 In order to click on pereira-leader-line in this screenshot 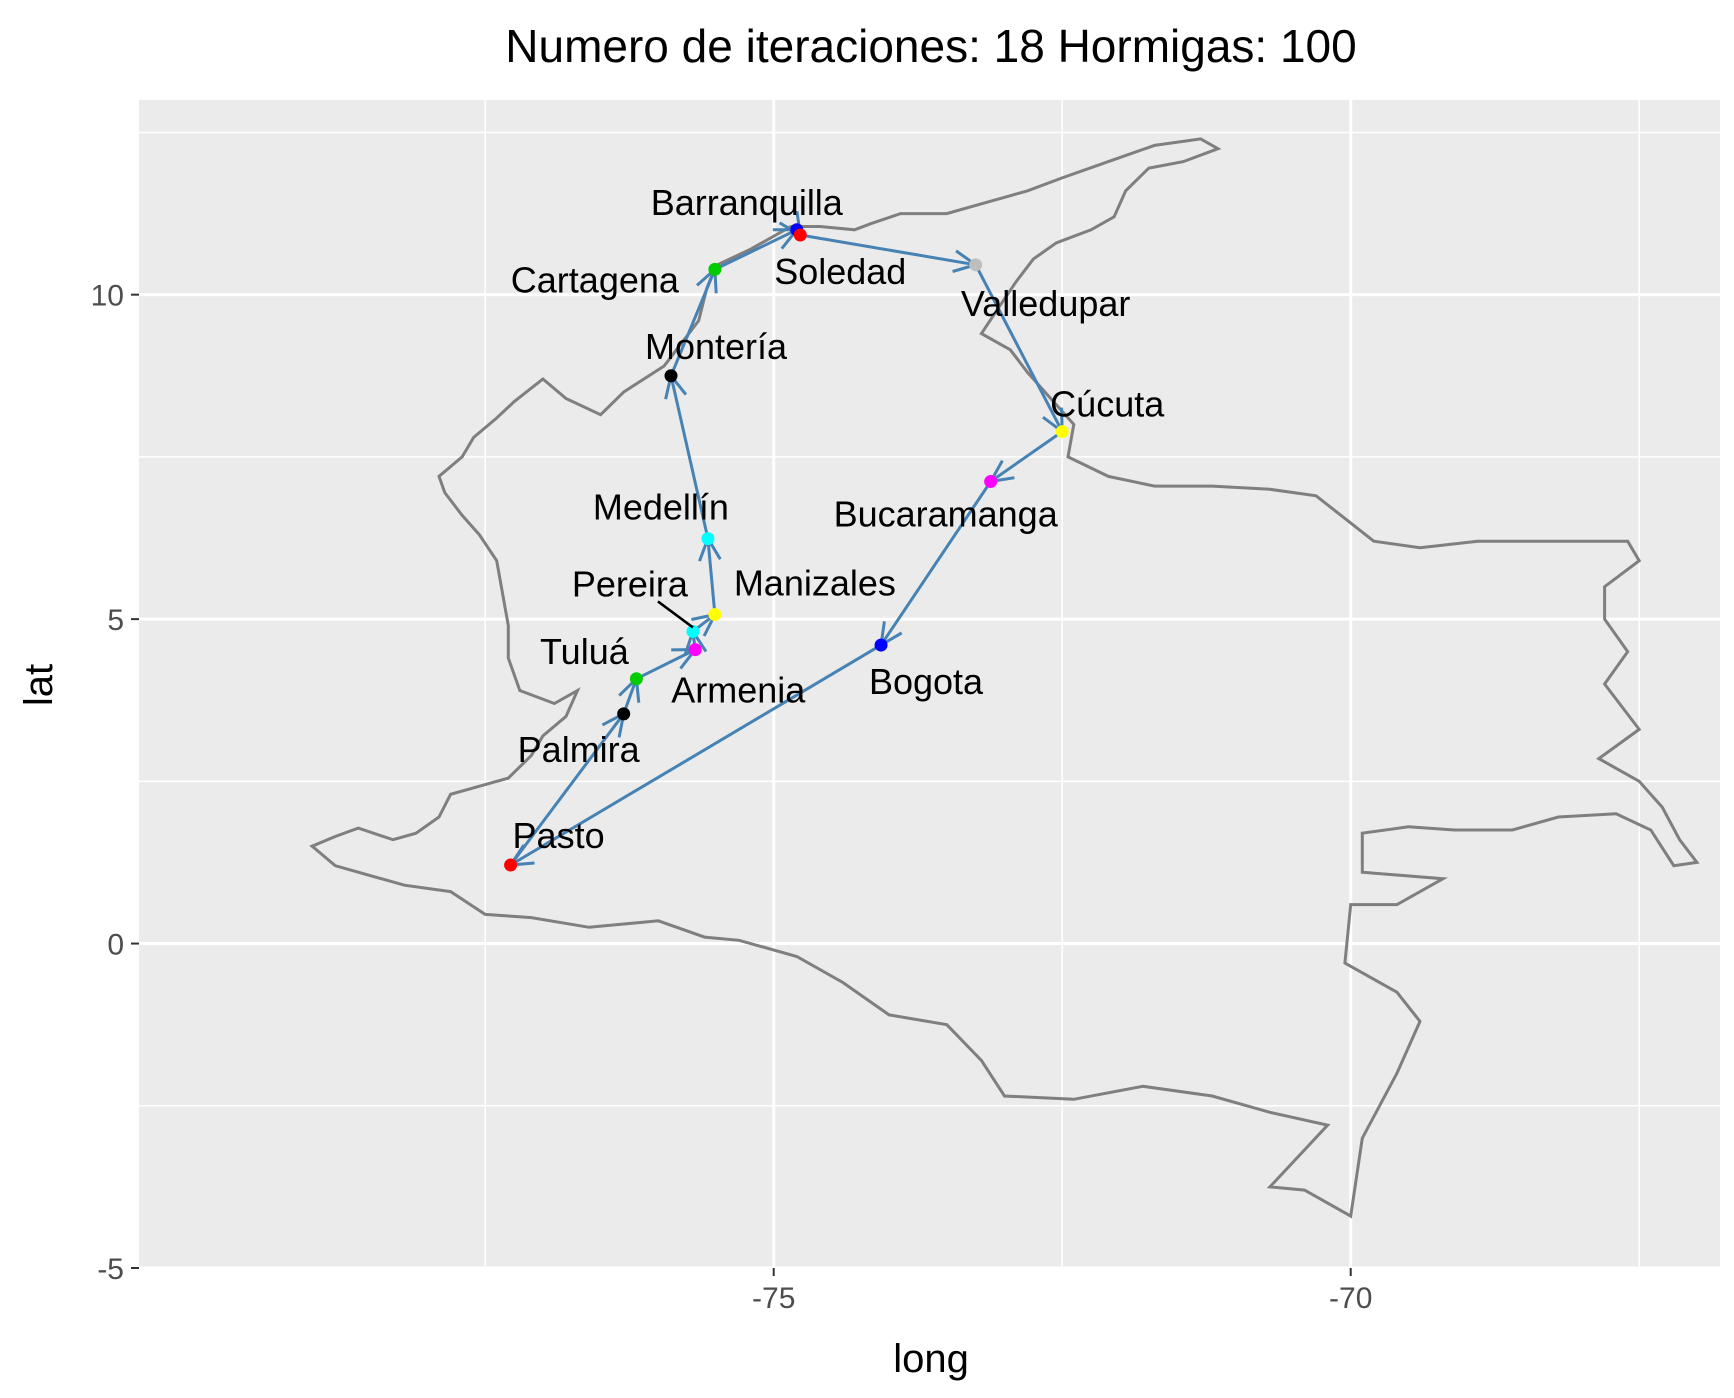, I will do `click(675, 614)`.